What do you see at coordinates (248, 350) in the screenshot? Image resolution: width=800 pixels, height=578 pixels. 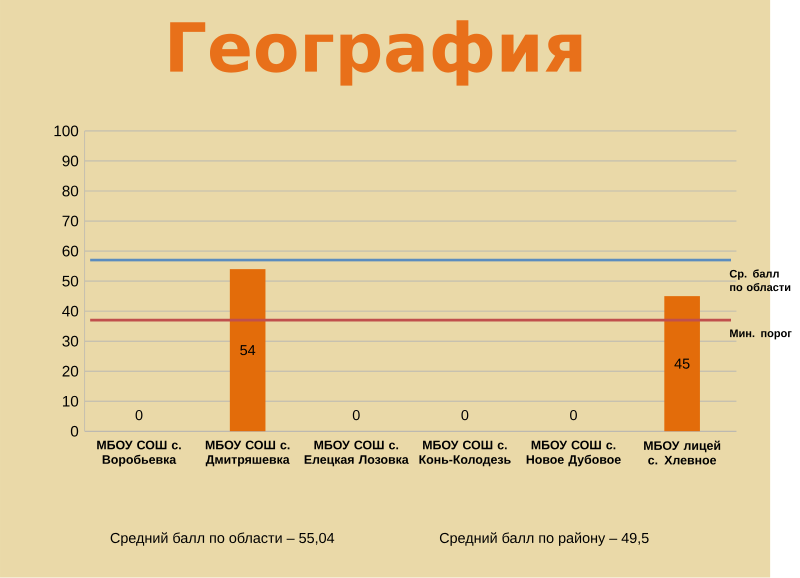 I see `data-label: 54` at bounding box center [248, 350].